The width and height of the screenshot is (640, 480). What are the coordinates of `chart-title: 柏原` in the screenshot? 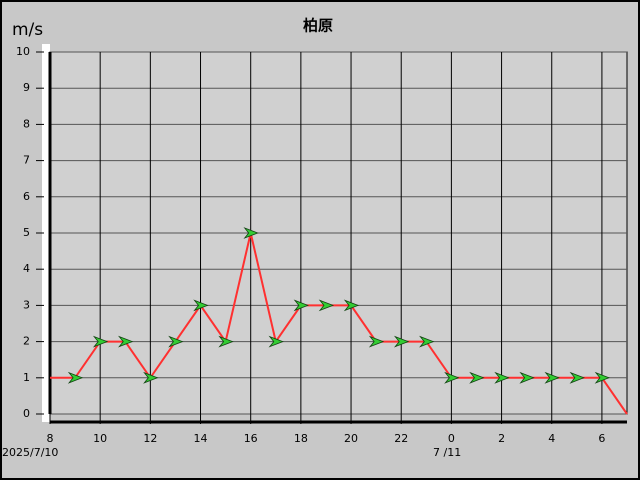 It's located at (318, 26).